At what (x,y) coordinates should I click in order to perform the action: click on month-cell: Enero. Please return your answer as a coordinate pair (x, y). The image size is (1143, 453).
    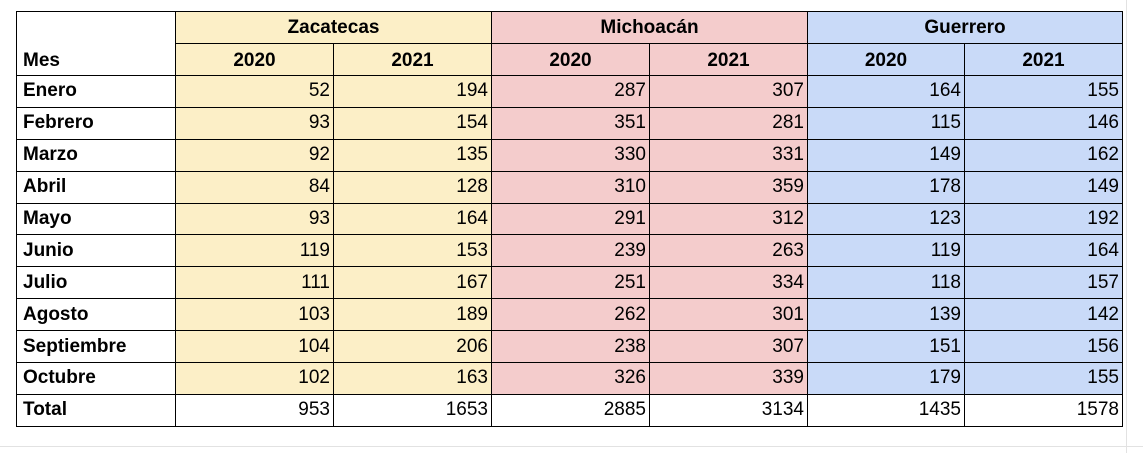
    Looking at the image, I should click on (96, 91).